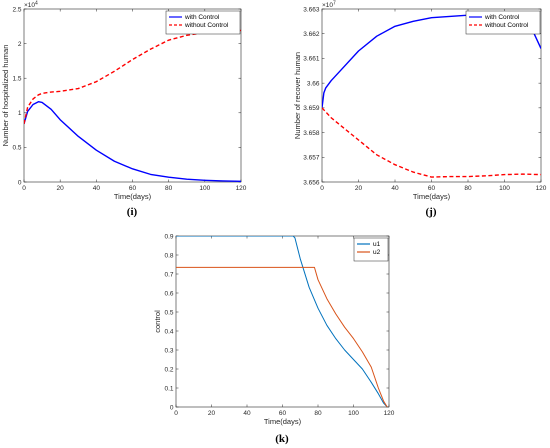  What do you see at coordinates (132, 212) in the screenshot?
I see `panel-label: (i)` at bounding box center [132, 212].